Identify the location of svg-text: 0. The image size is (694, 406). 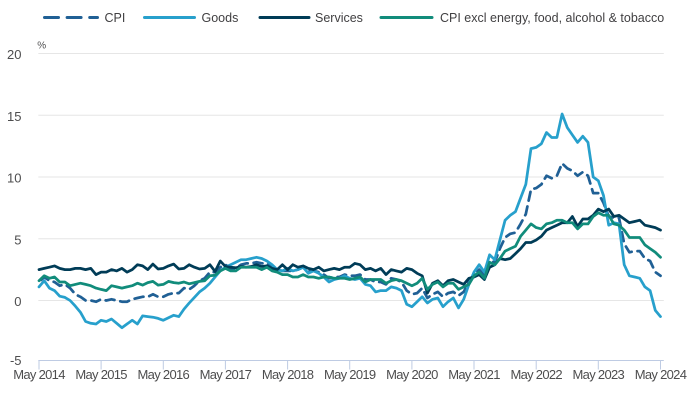
(17, 301).